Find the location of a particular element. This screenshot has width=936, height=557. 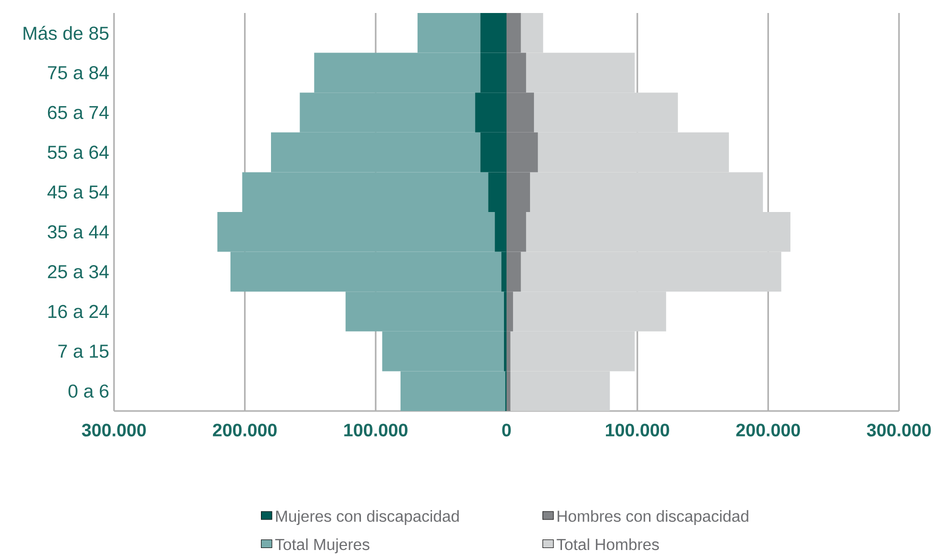

y-tick-label: 35 a 44 is located at coordinates (78, 232).